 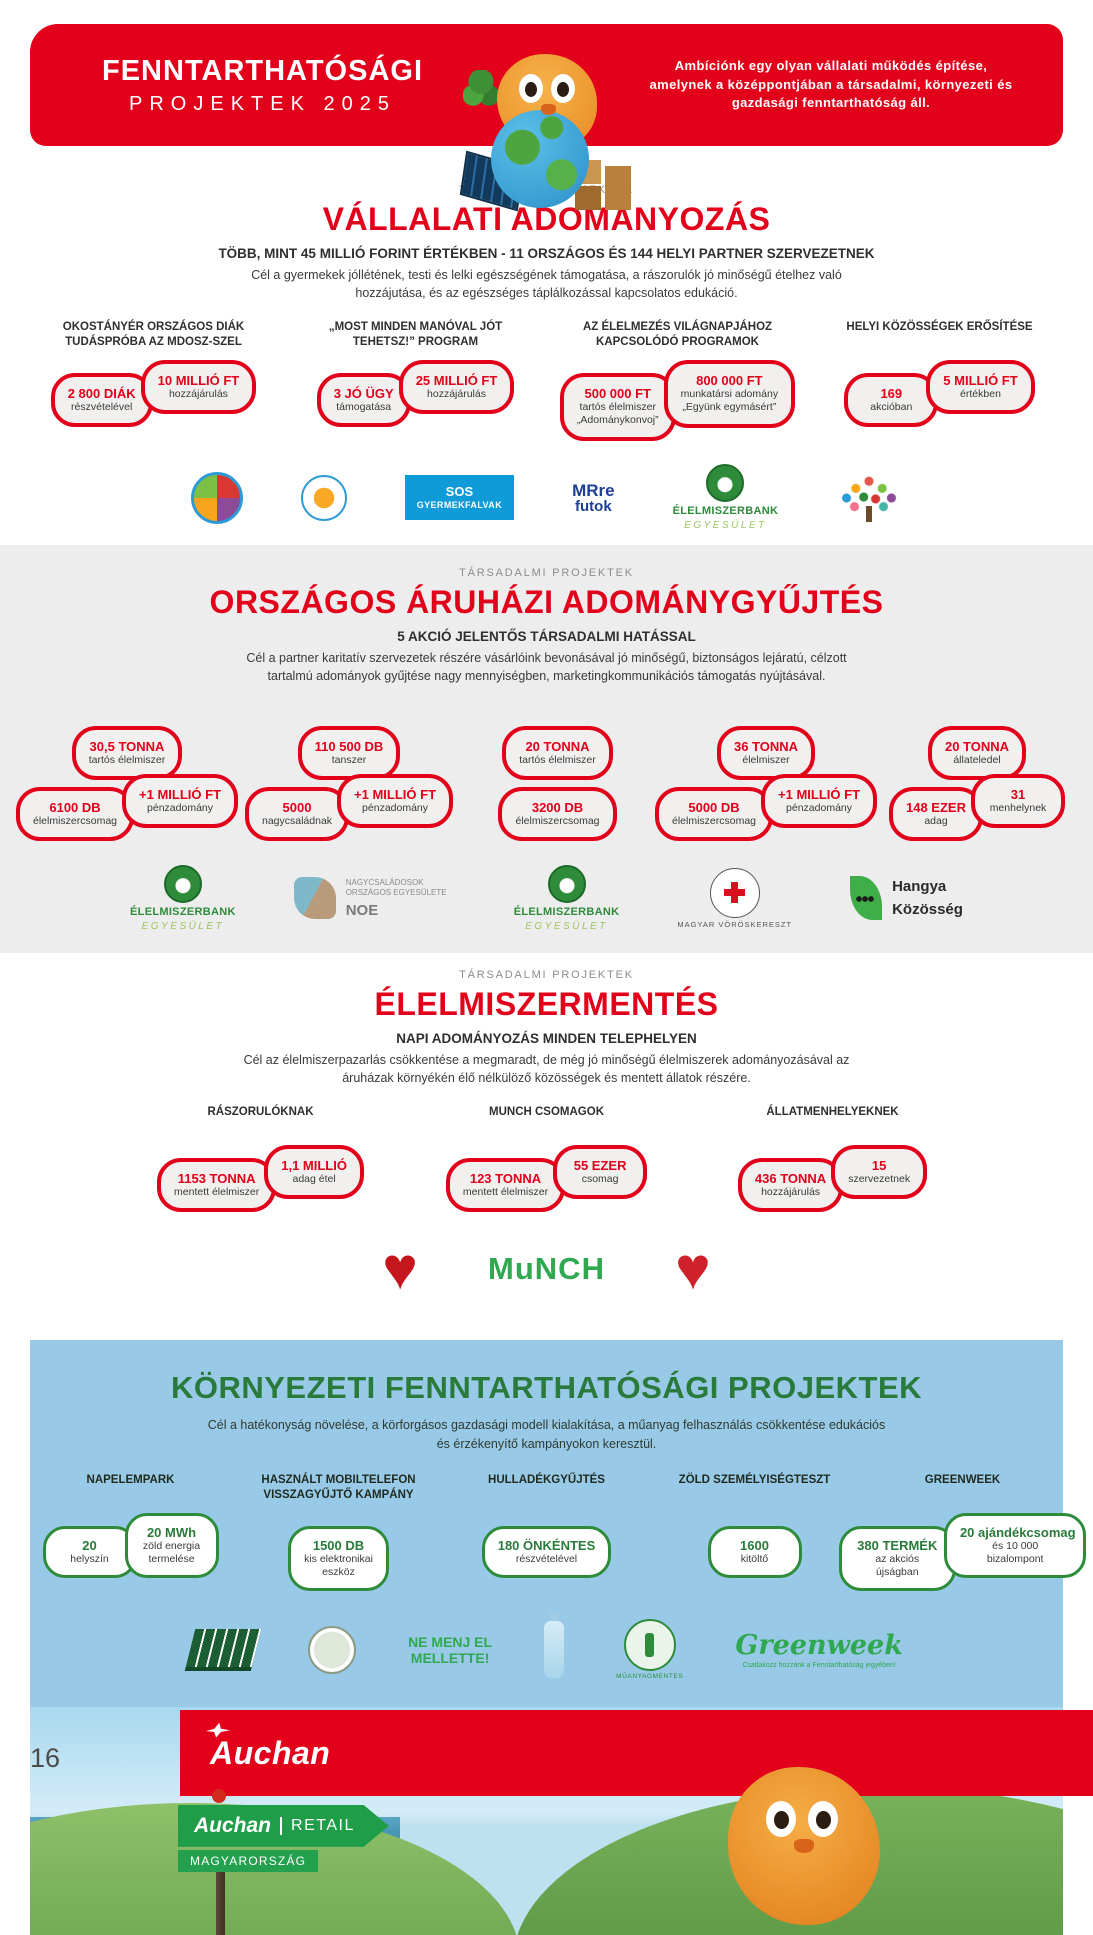 I want to click on stat-bubble: 20 TONNA tartós élelmiszer, so click(x=557, y=752).